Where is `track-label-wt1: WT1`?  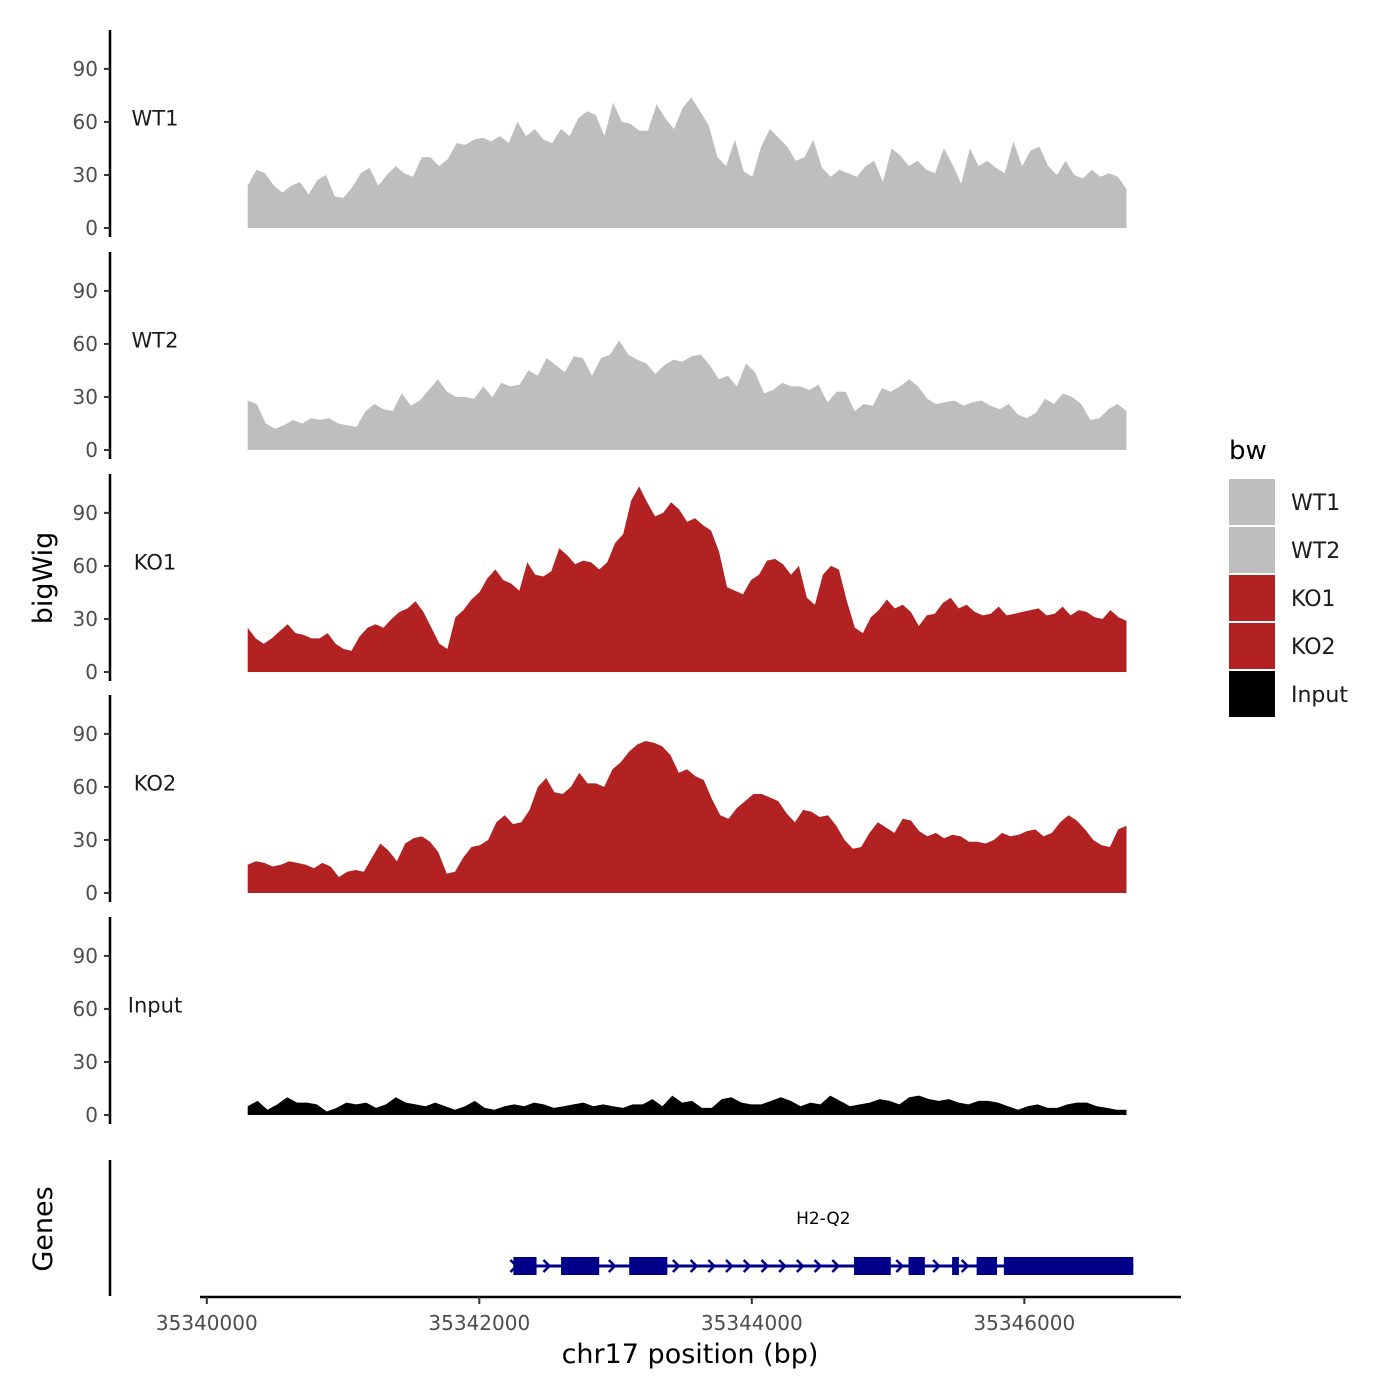 track-label-wt1: WT1 is located at coordinates (155, 118).